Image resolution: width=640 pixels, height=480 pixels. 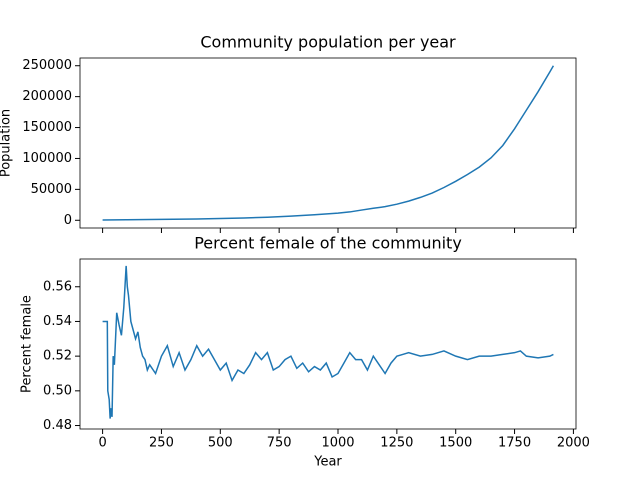 What do you see at coordinates (57, 425) in the screenshot?
I see `y-tick-label: 0.48` at bounding box center [57, 425].